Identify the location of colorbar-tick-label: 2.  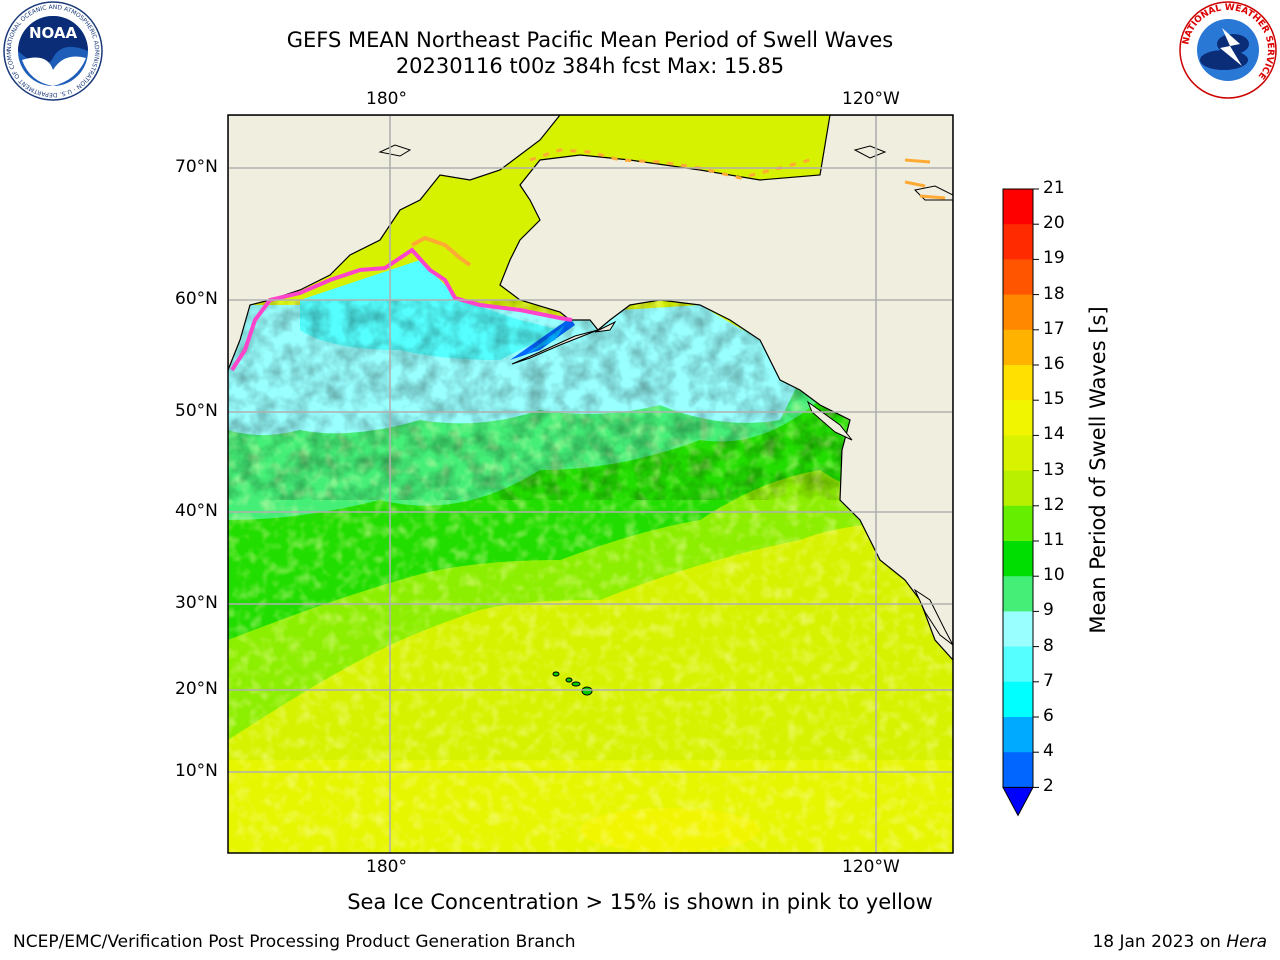
(1048, 786).